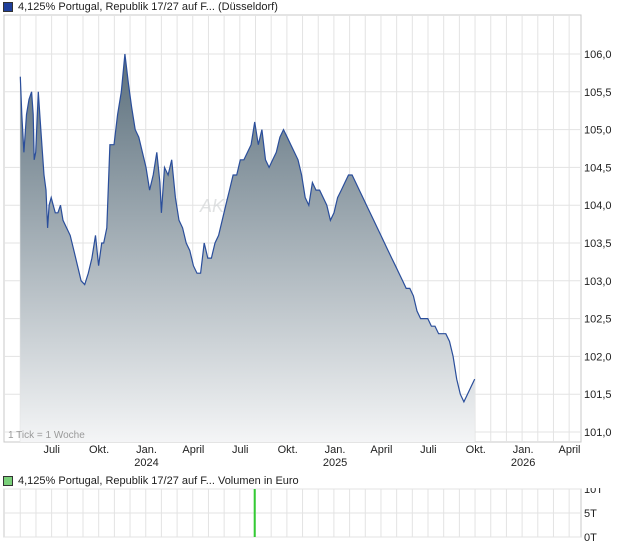 The height and width of the screenshot is (546, 620). What do you see at coordinates (523, 463) in the screenshot?
I see `x-tick-year: 2026` at bounding box center [523, 463].